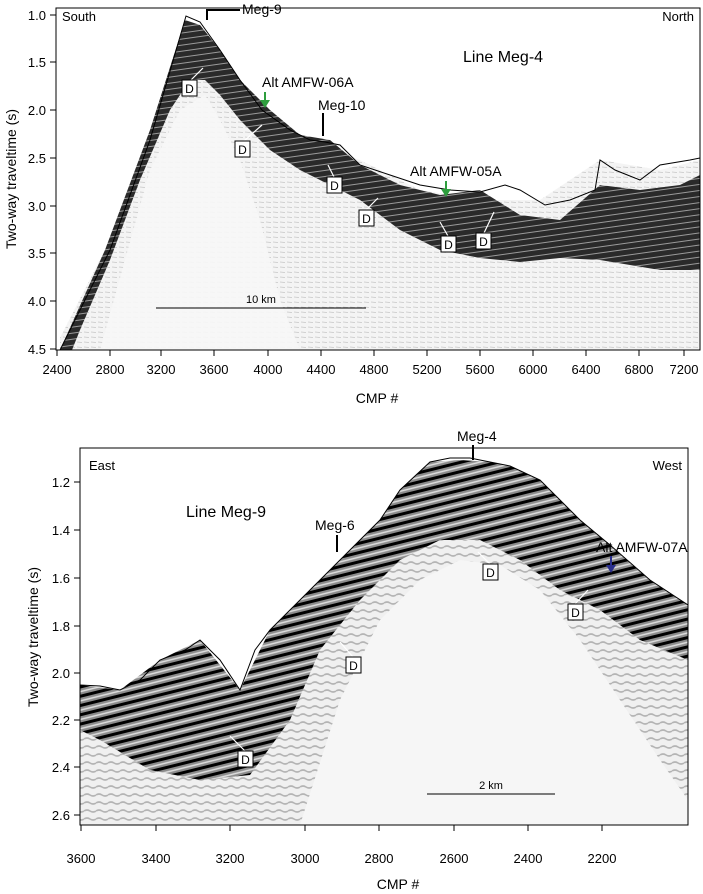  What do you see at coordinates (642, 547) in the screenshot?
I see `alt-site-label-07a: Alt AMFW-07A` at bounding box center [642, 547].